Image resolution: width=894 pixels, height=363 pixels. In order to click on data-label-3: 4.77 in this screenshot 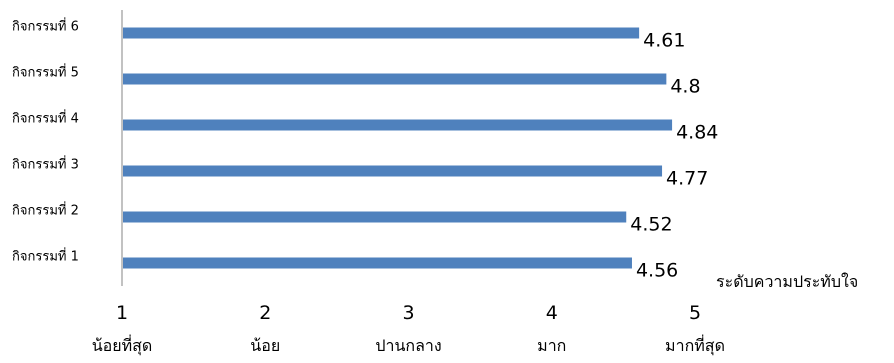, I will do `click(687, 179)`.